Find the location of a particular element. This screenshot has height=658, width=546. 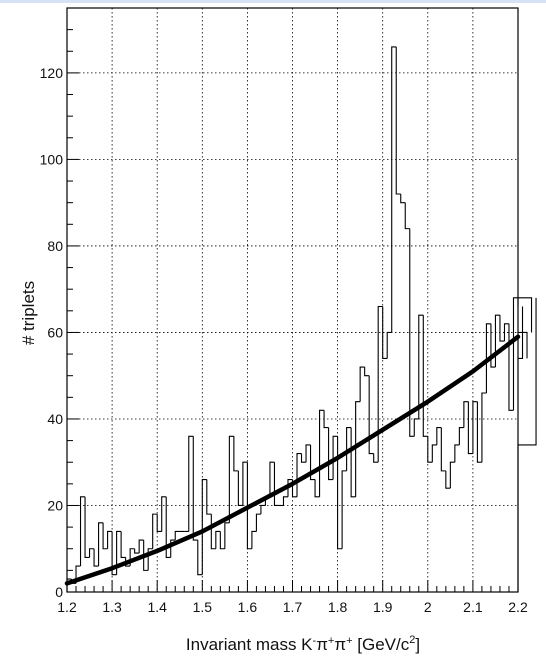

x-tick-label: 1.4 is located at coordinates (157, 607).